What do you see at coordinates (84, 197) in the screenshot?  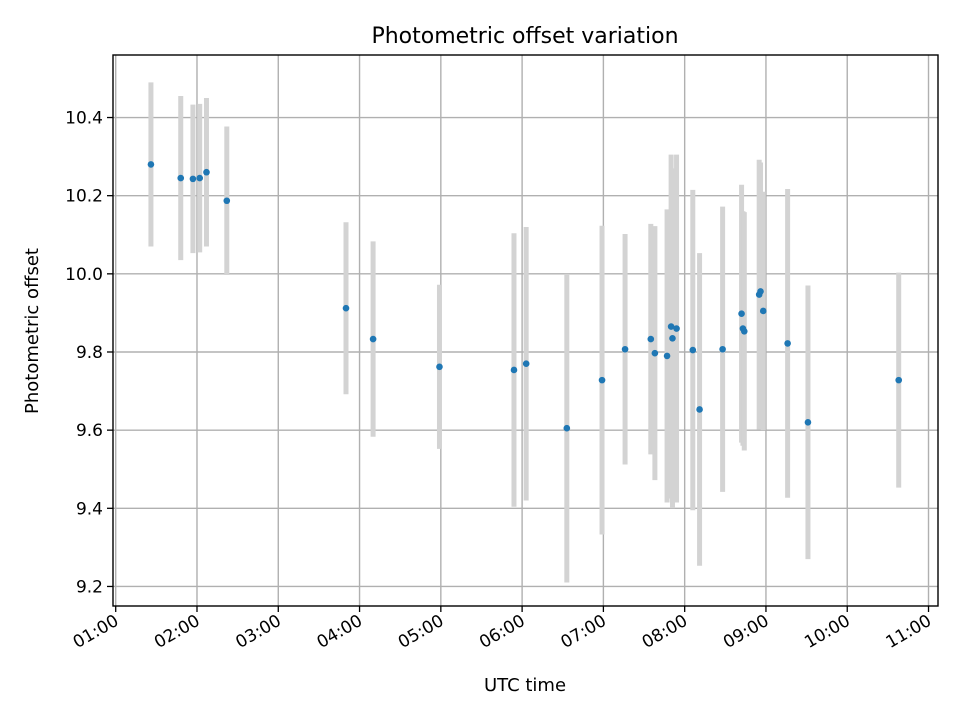 I see `y-tick-label: 10.2` at bounding box center [84, 197].